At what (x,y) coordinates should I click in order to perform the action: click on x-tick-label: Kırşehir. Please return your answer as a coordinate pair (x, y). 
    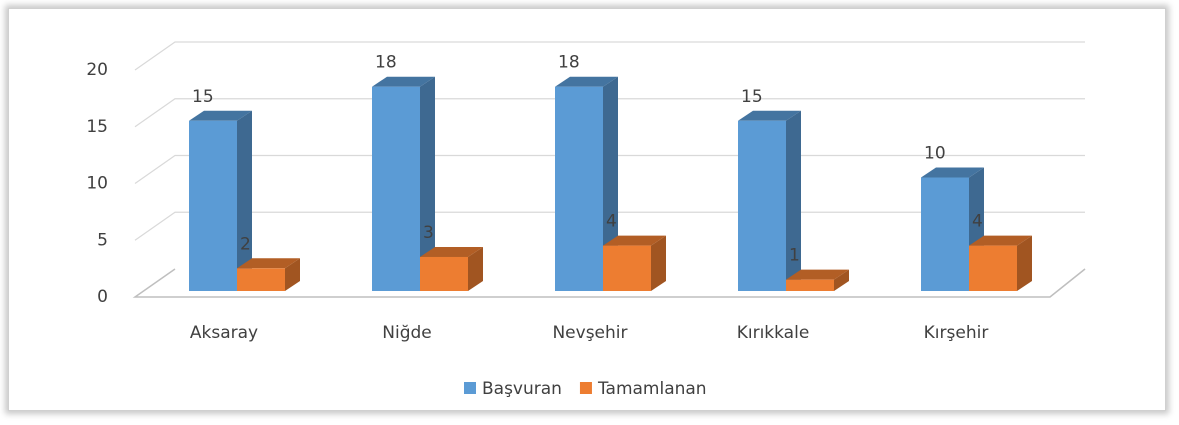
    Looking at the image, I should click on (956, 333).